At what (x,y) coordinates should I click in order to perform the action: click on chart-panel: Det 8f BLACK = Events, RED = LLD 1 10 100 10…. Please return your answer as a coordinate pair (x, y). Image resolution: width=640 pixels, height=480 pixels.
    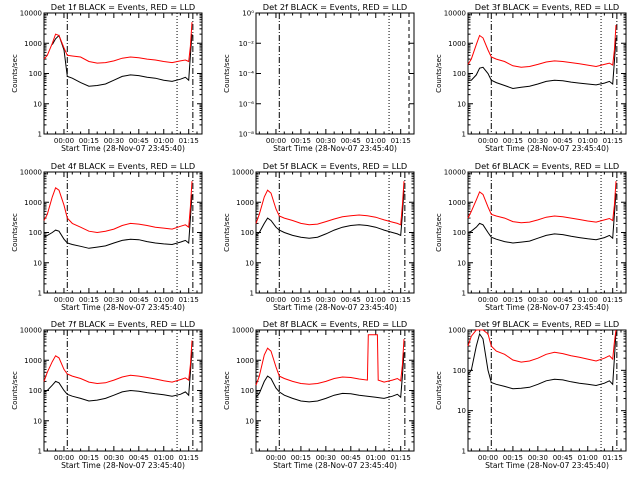
    Looking at the image, I should click on (319, 394).